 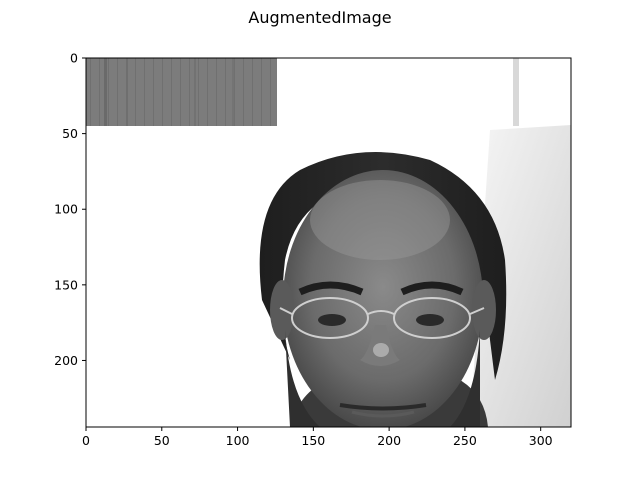 What do you see at coordinates (541, 440) in the screenshot?
I see `x-tick-label: 300` at bounding box center [541, 440].